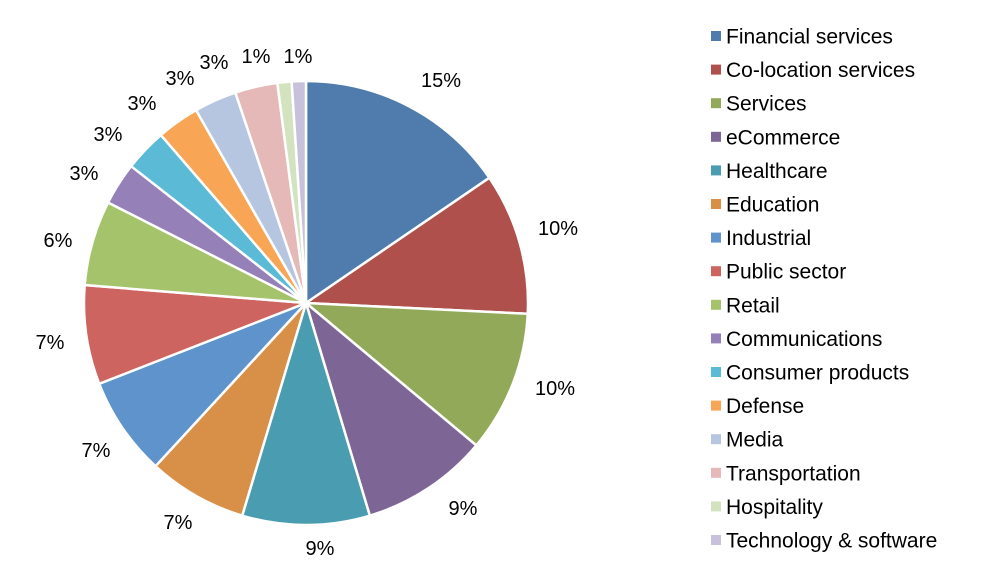 The image size is (992, 578). Describe the element at coordinates (793, 473) in the screenshot. I see `legend-entry: Transportation` at that location.